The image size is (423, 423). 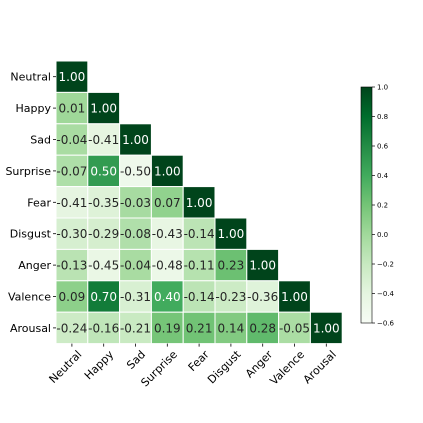 I want to click on x-axis-label: Sad, so click(x=136, y=360).